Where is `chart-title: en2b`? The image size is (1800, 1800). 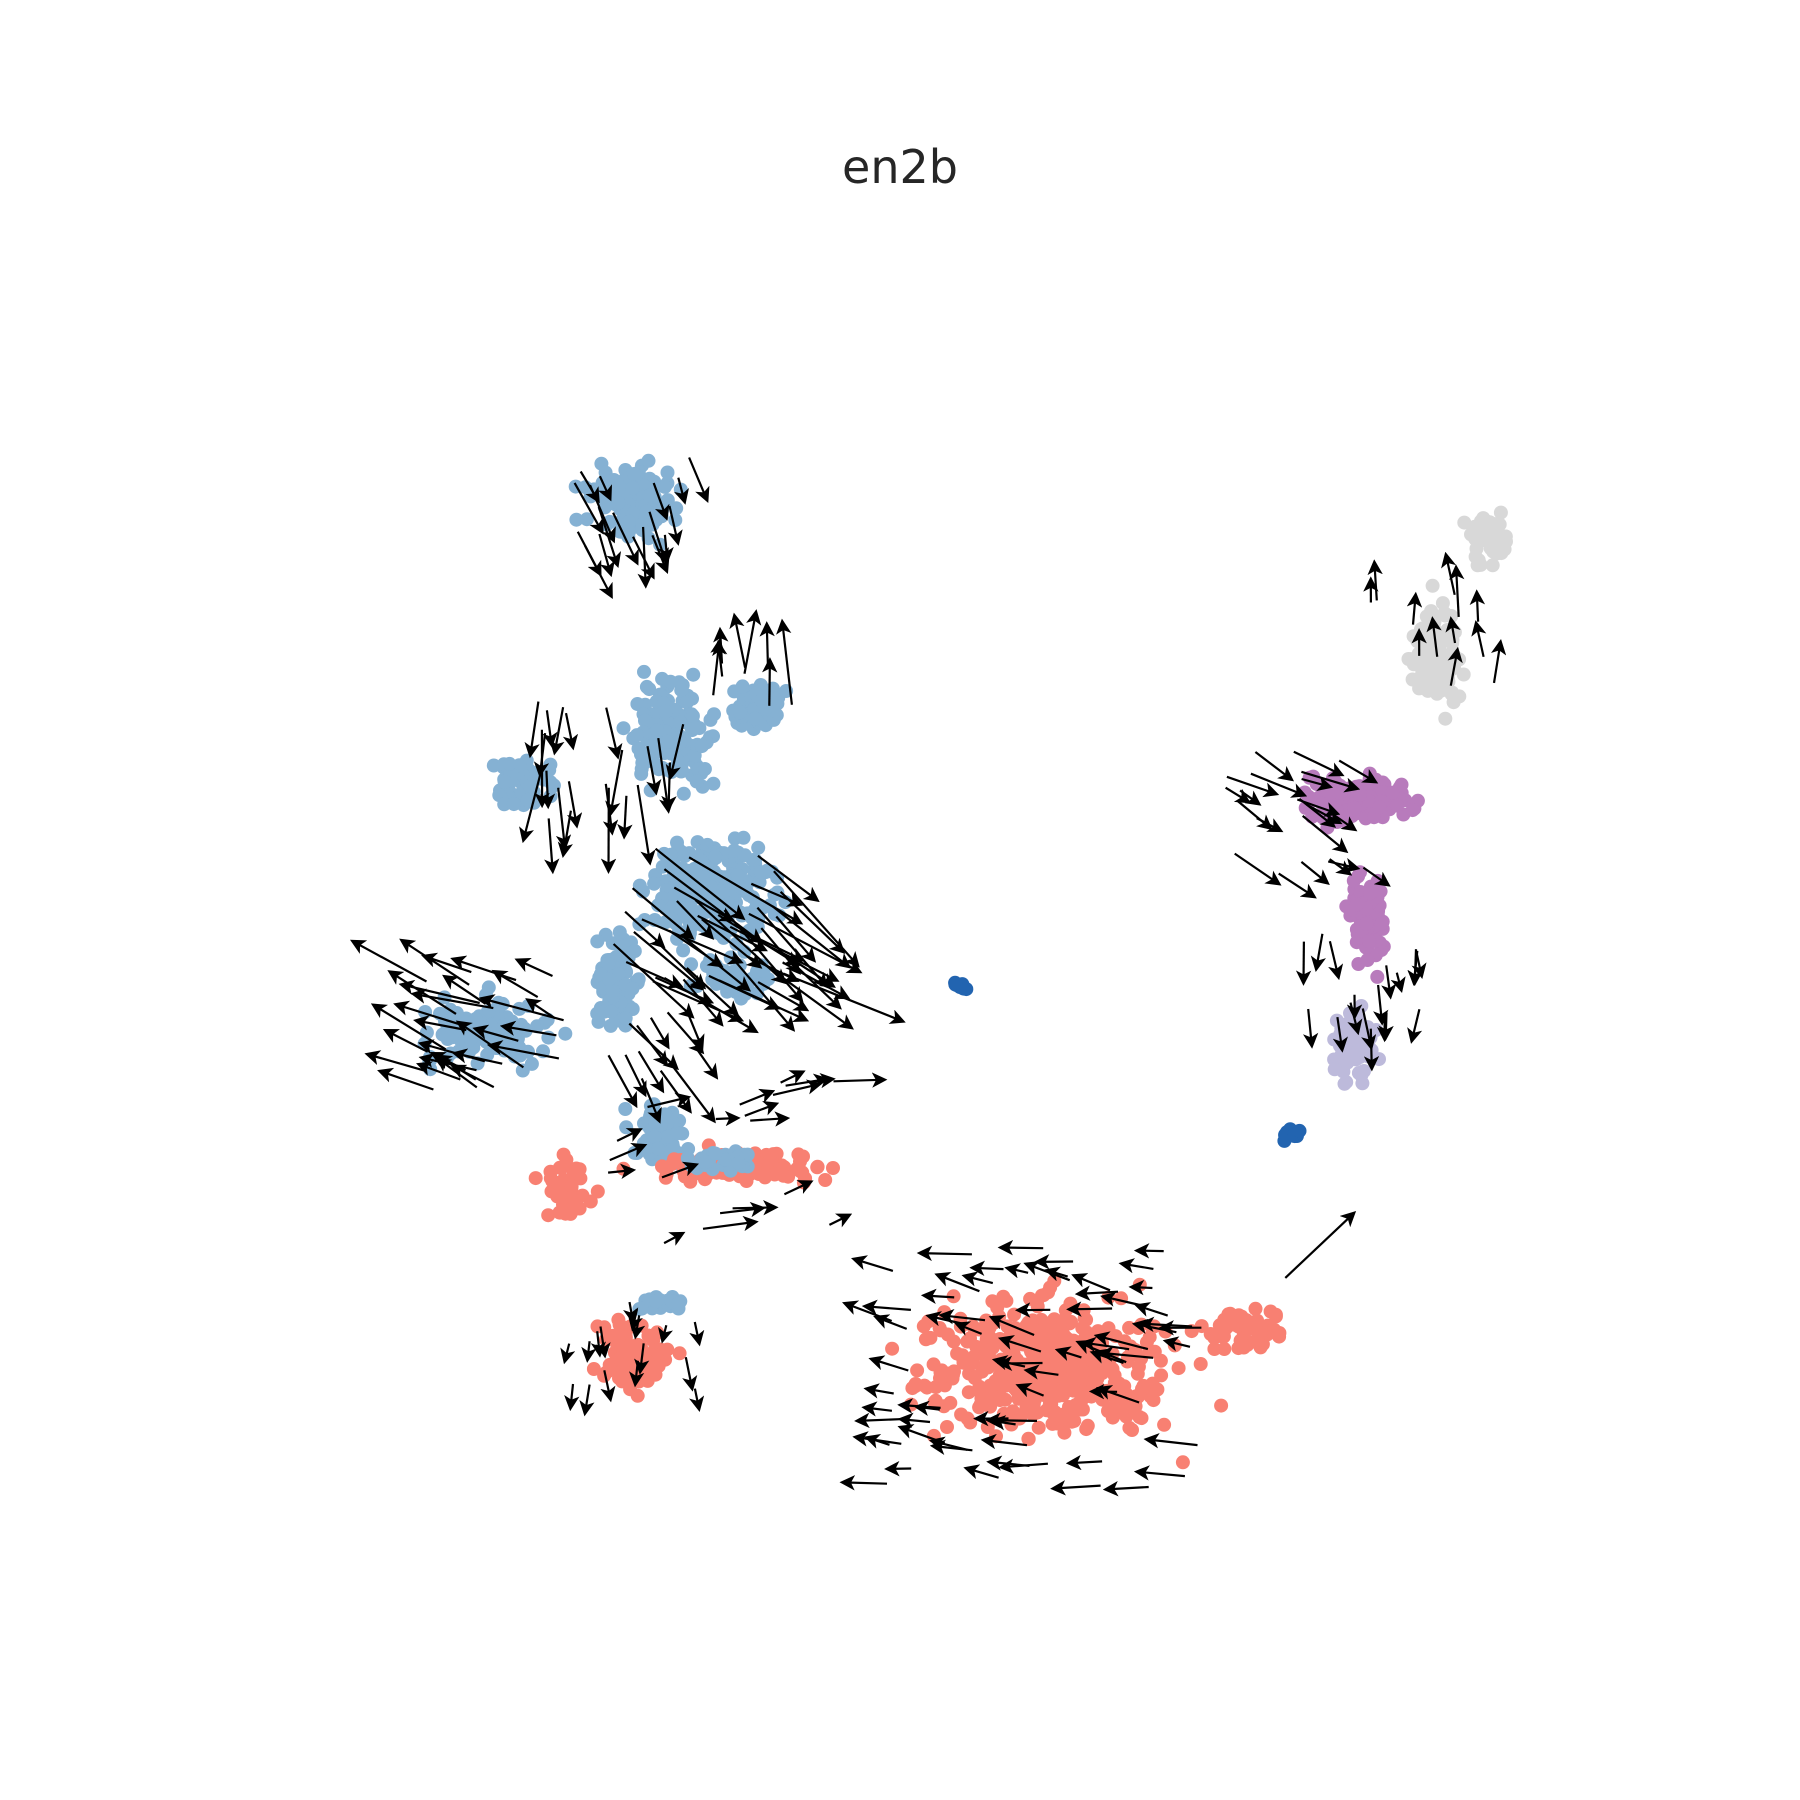 chart-title: en2b is located at coordinates (900, 167).